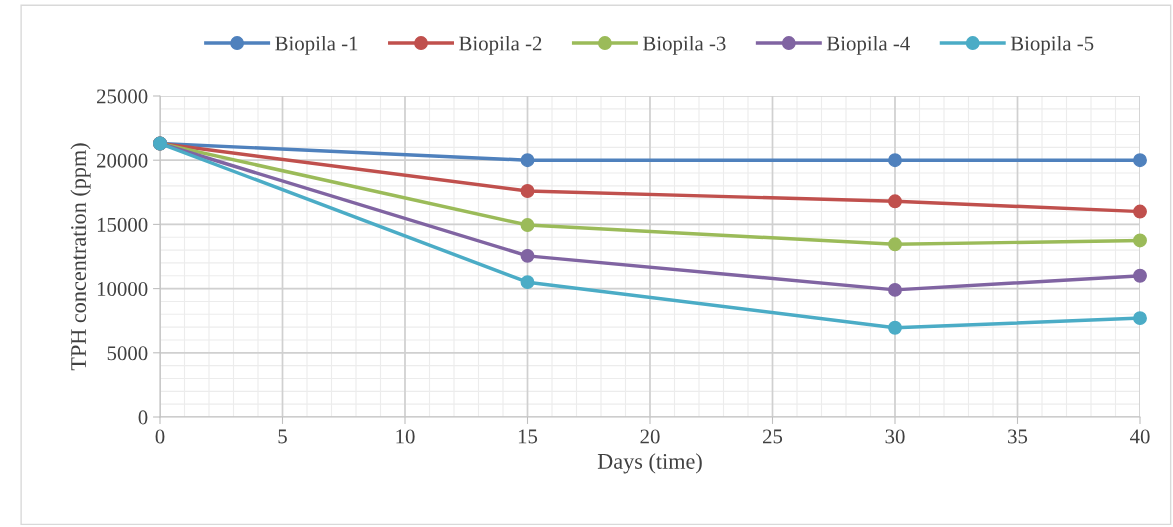 The height and width of the screenshot is (527, 1173). What do you see at coordinates (500, 45) in the screenshot?
I see `legend-label: Biopila -2` at bounding box center [500, 45].